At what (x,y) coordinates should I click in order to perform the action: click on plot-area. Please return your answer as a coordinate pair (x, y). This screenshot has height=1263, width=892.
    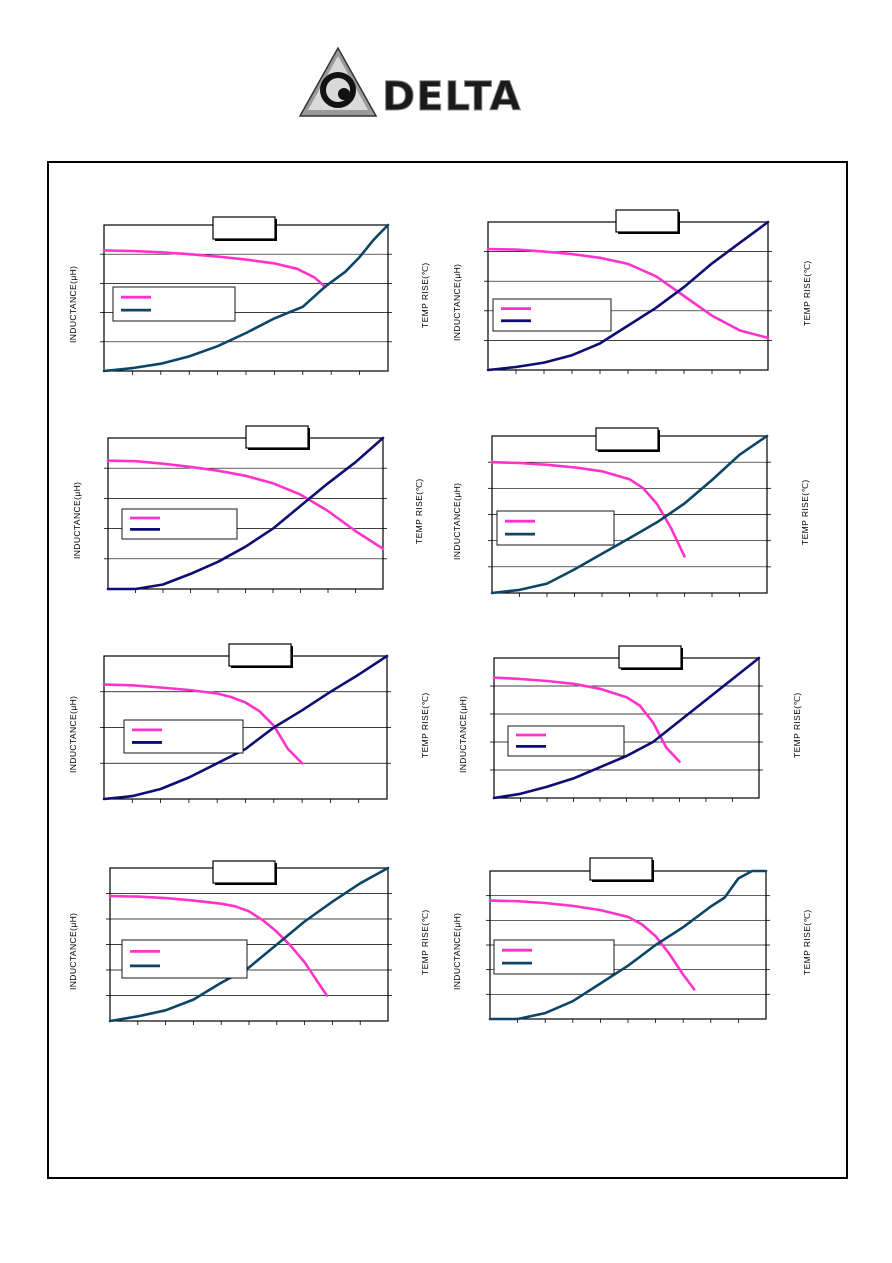
    Looking at the image, I should click on (628, 296).